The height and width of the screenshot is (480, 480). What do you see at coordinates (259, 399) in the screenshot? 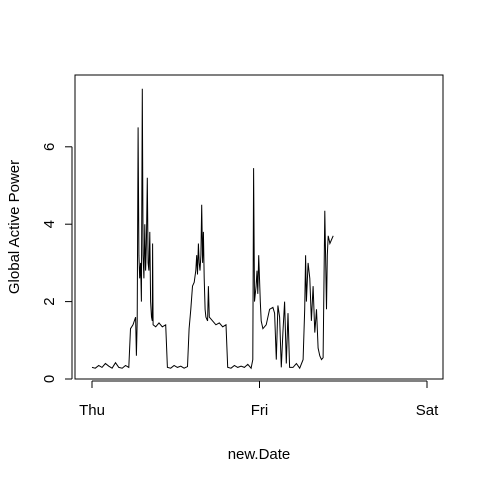
I see `x-axis: Thu Fri Sat` at bounding box center [259, 399].